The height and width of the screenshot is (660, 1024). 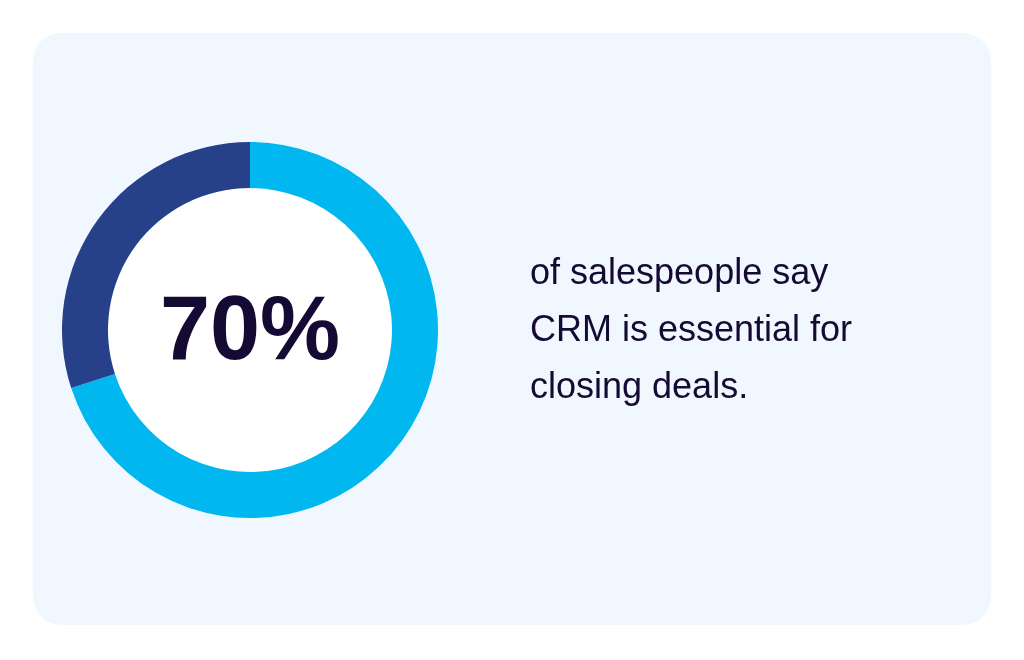 I want to click on text: of salespeople say CRM is essential for closing deals., so click(x=692, y=329).